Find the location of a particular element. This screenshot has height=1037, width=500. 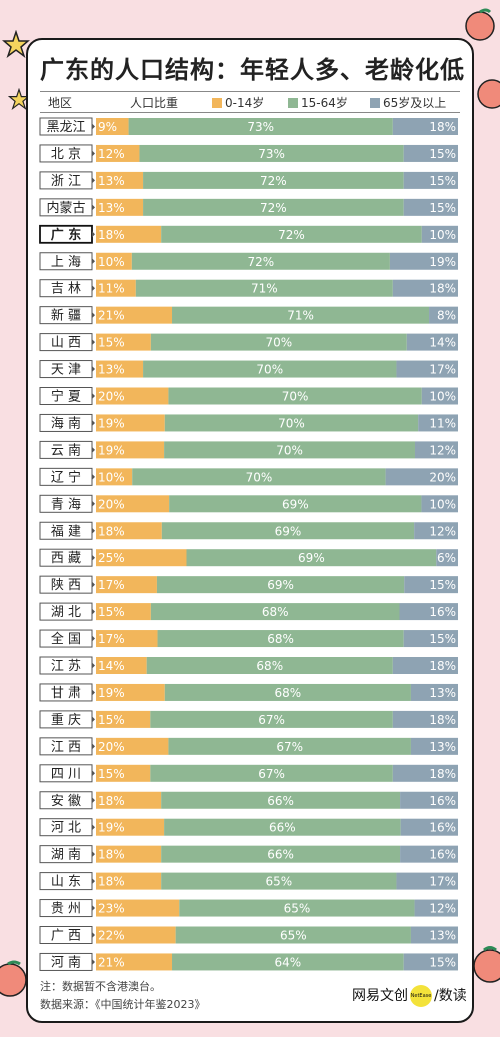

region-column-label: 地区 is located at coordinates (60, 103).